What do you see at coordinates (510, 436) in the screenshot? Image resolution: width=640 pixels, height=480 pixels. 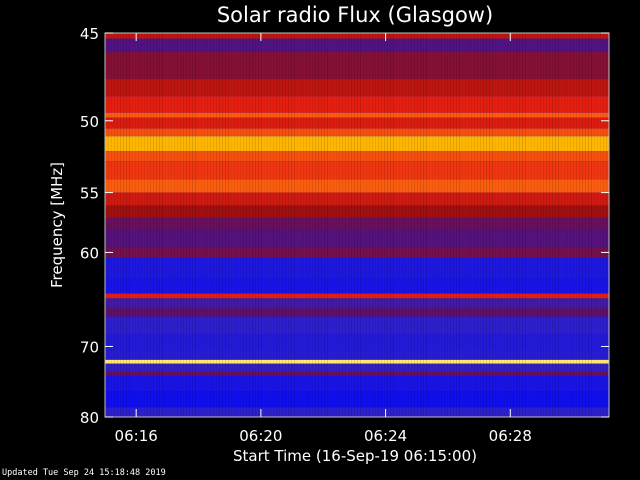 I see `x-tick-label: 06:28` at bounding box center [510, 436].